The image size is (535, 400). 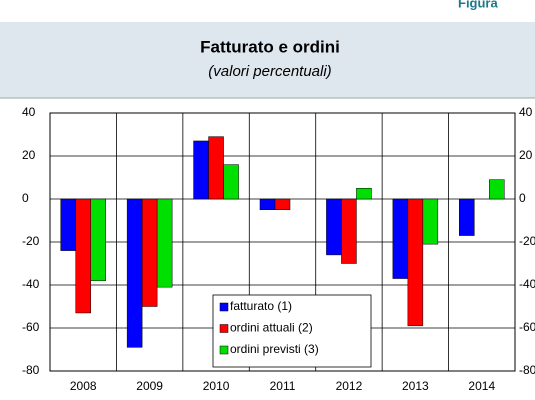 What do you see at coordinates (261, 306) in the screenshot?
I see `legend-label: fatturato (1)` at bounding box center [261, 306].